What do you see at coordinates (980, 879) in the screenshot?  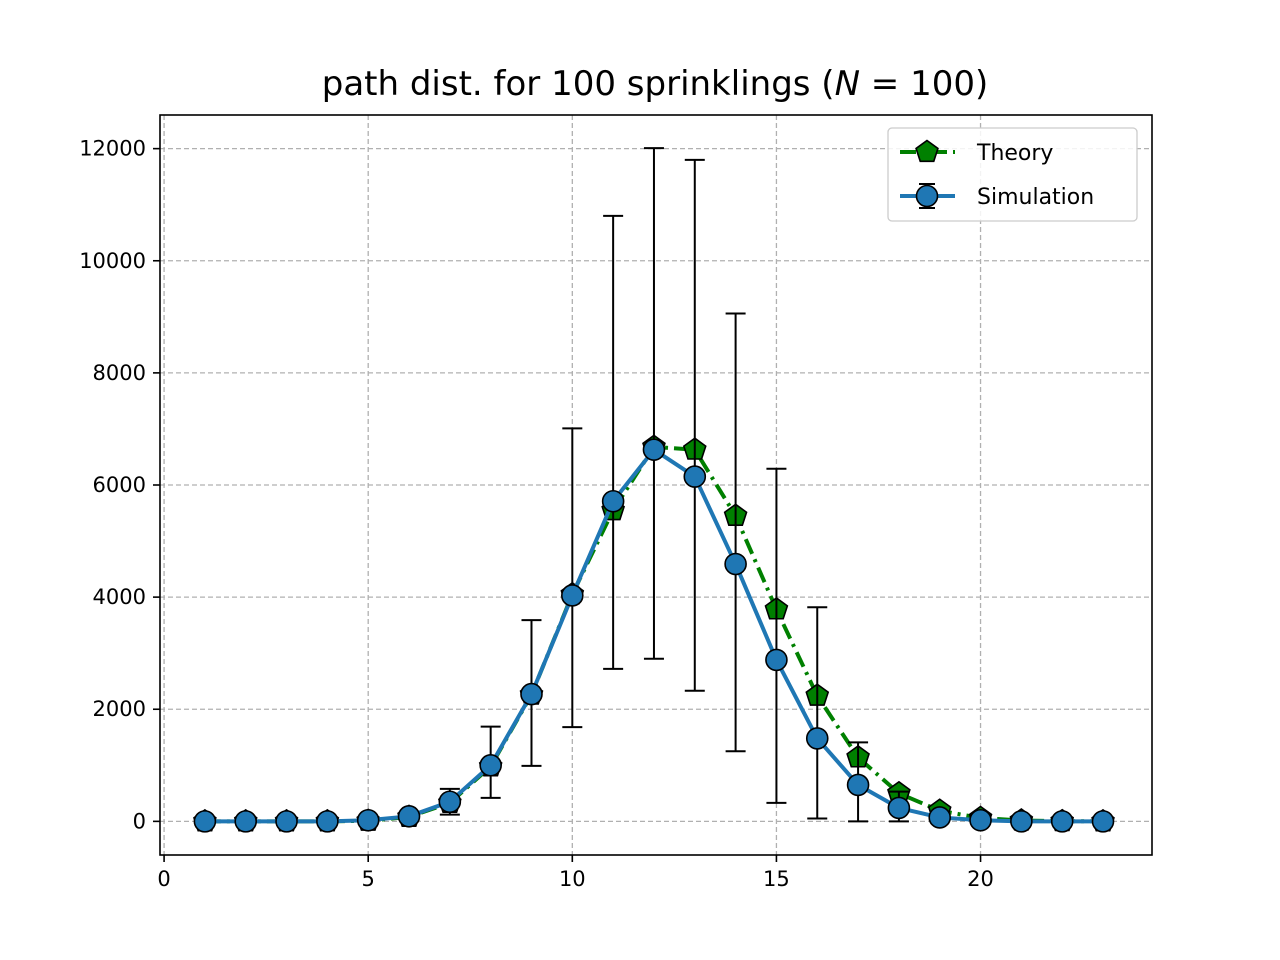 I see `x-tick-label: 20` at bounding box center [980, 879].